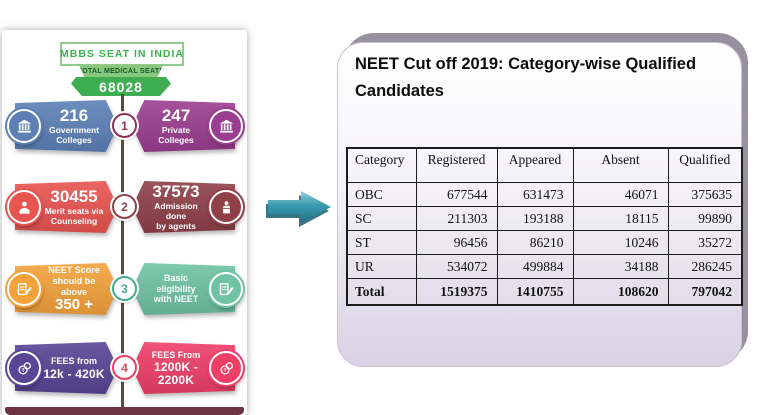  What do you see at coordinates (298, 209) in the screenshot?
I see `flow-arrow-icon` at bounding box center [298, 209].